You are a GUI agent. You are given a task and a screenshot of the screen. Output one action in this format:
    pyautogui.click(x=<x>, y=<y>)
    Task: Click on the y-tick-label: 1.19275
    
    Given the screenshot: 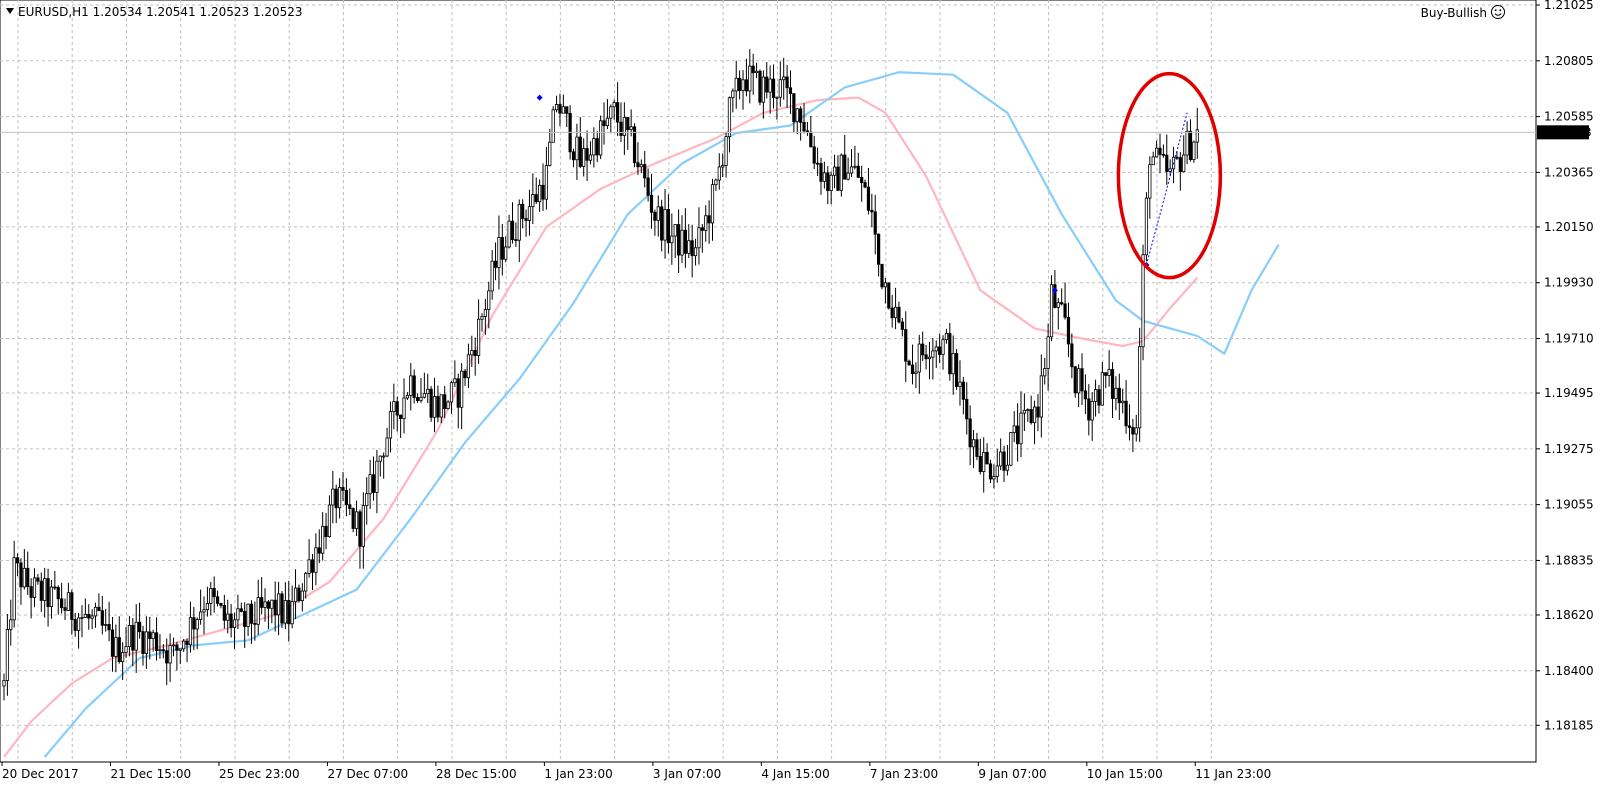 What is the action you would take?
    pyautogui.click(x=1569, y=449)
    